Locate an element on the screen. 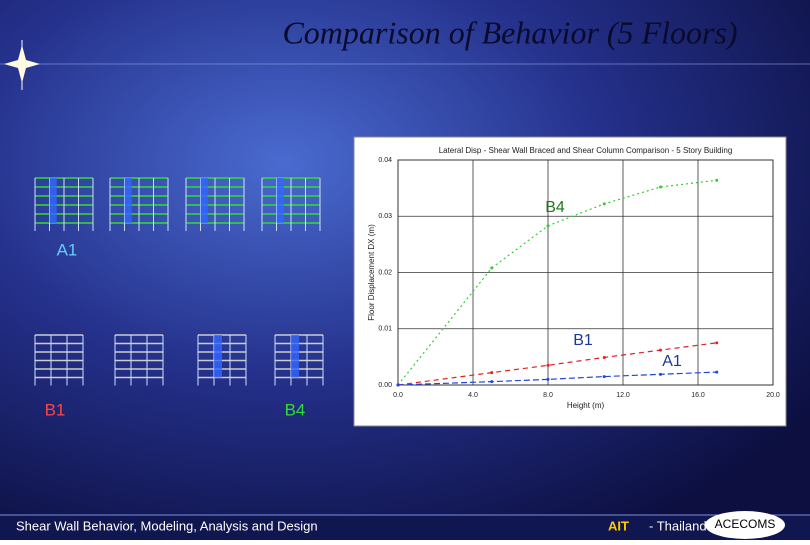  footer-bar is located at coordinates (405, 527).